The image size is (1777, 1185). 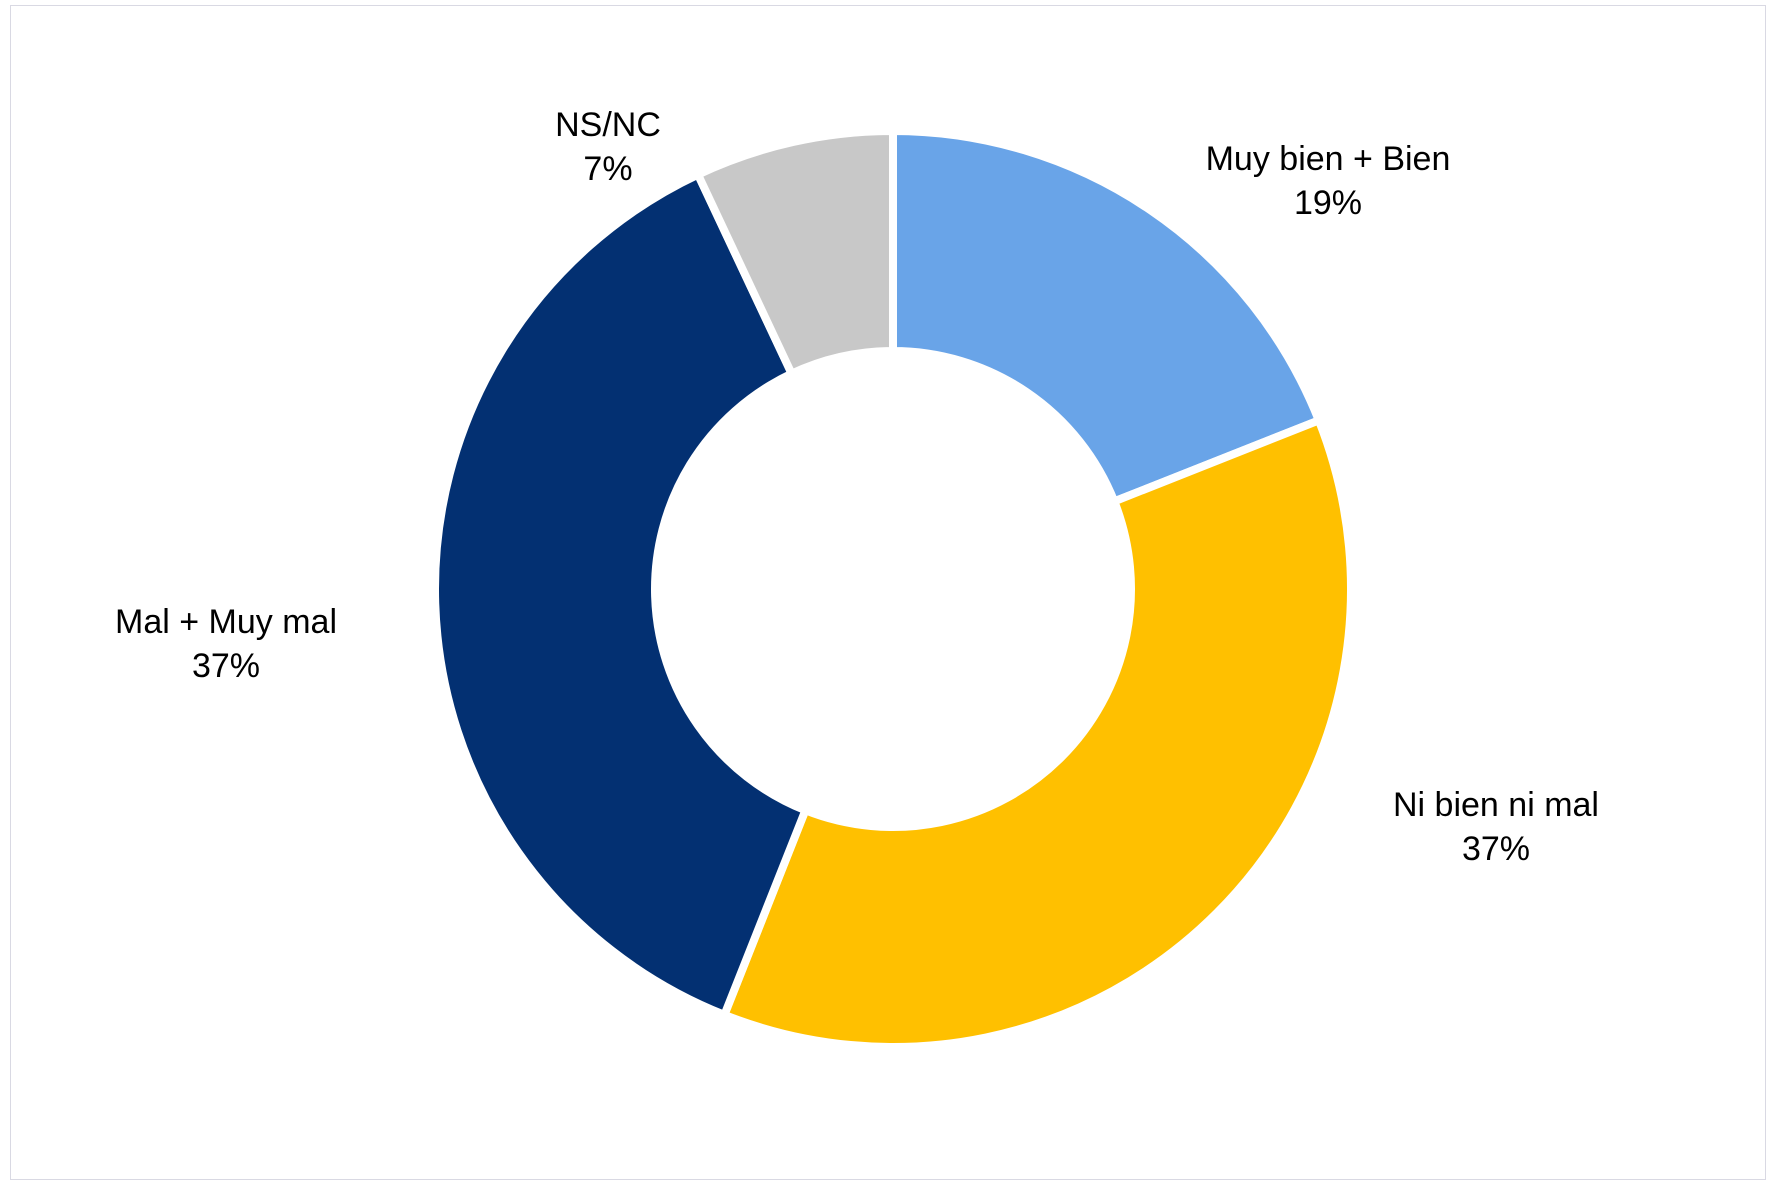 I want to click on slice-label: Mal + Muy mal 37%, so click(x=226, y=644).